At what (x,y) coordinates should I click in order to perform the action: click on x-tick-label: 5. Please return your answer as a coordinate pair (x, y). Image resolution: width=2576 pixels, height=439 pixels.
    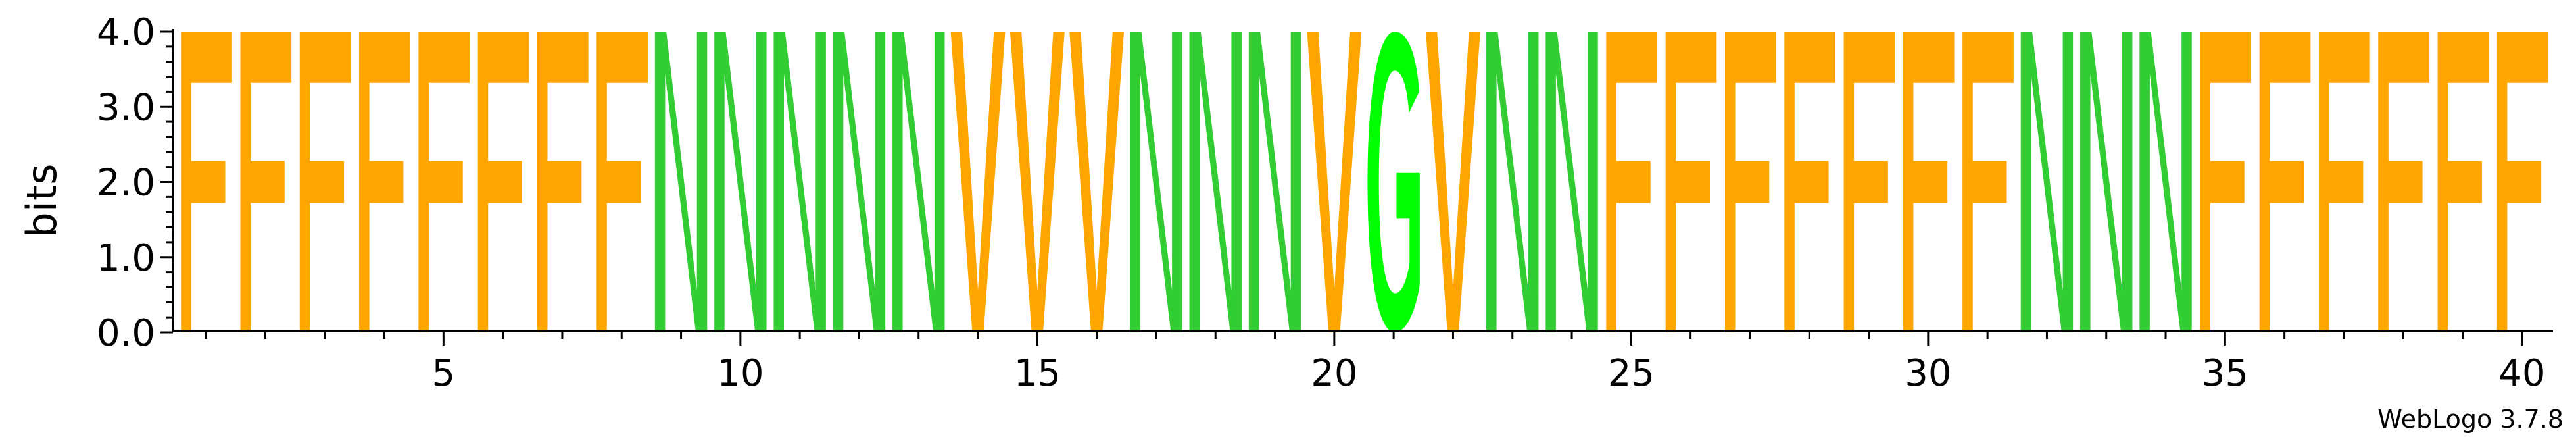
    Looking at the image, I should click on (444, 373).